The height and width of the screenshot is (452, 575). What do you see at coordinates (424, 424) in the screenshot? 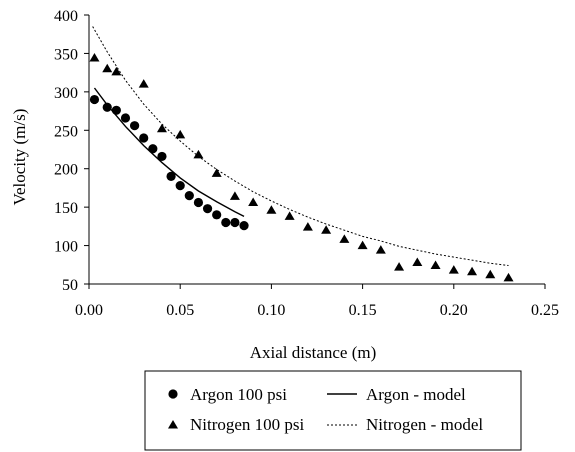
I see `legend-nitrogen-model-label: Nitrogen - model` at bounding box center [424, 424].